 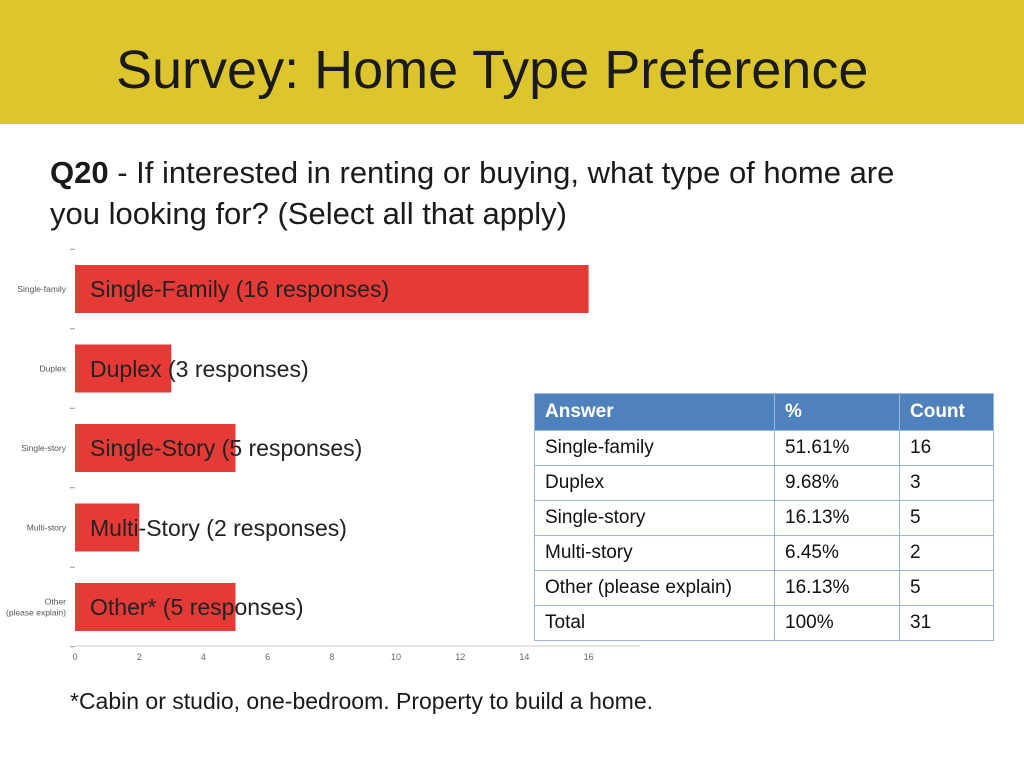 I want to click on table-cell-count: 31, so click(x=946, y=623).